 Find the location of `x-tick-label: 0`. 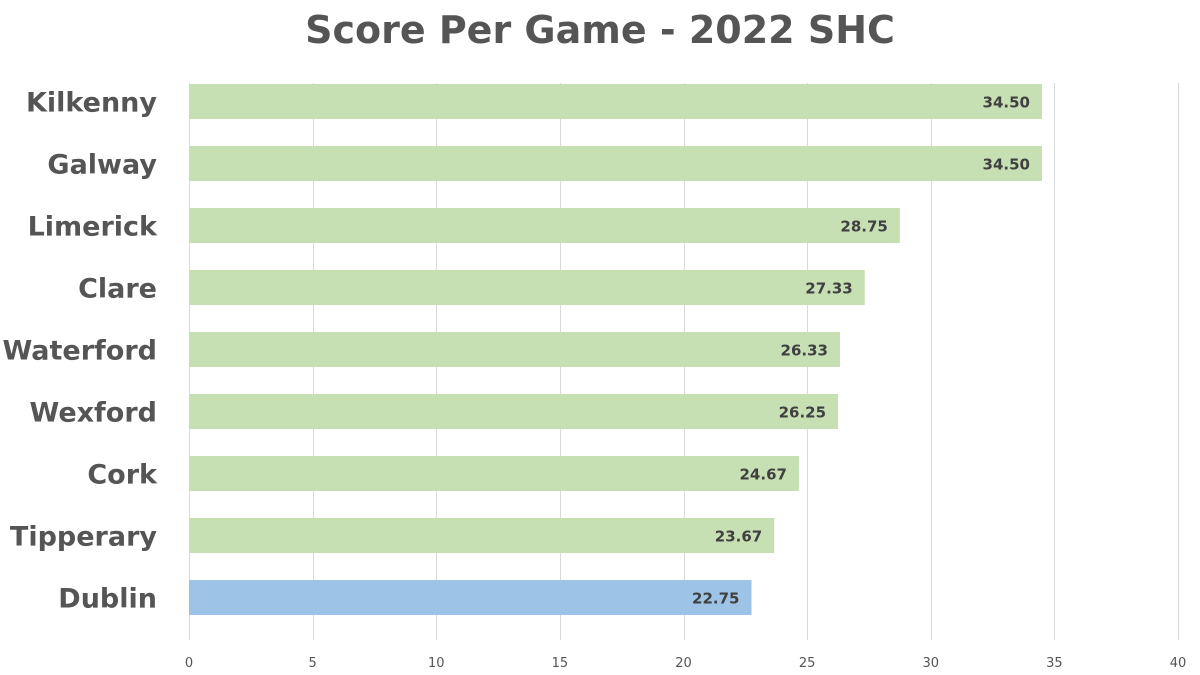

x-tick-label: 0 is located at coordinates (189, 663).